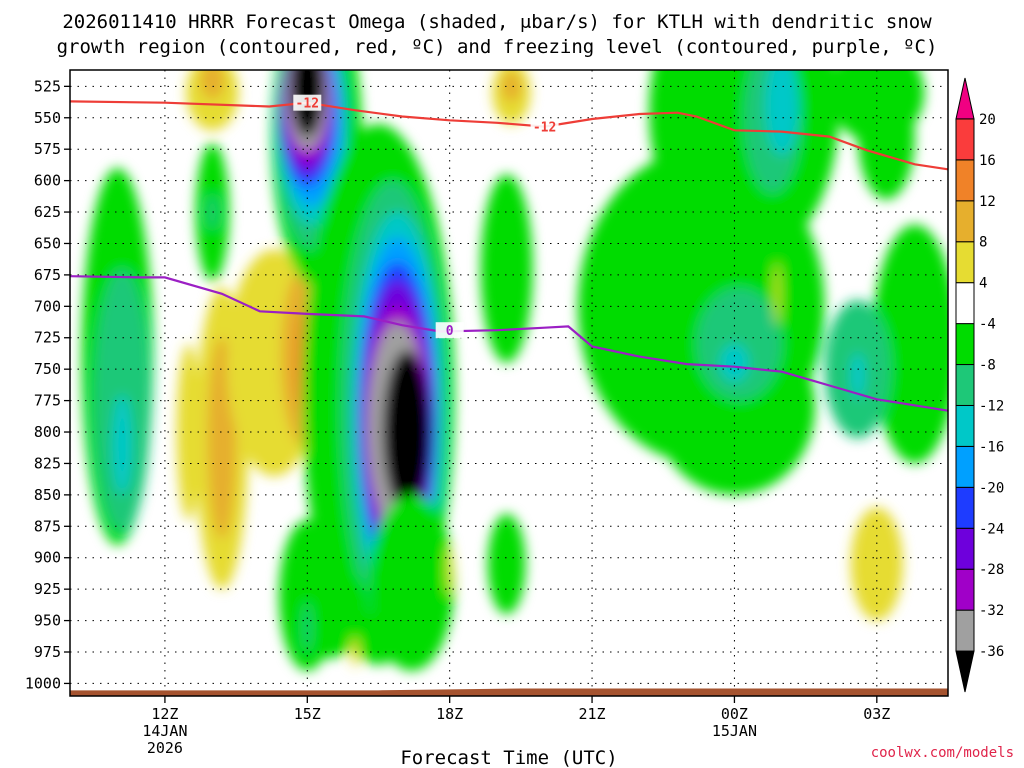 The height and width of the screenshot is (768, 1024). Describe the element at coordinates (979, 385) in the screenshot. I see `colorbar: 20 16 12 8 4 -4 -8 -12 -16 -20 -24 -28 -32 -36` at that location.